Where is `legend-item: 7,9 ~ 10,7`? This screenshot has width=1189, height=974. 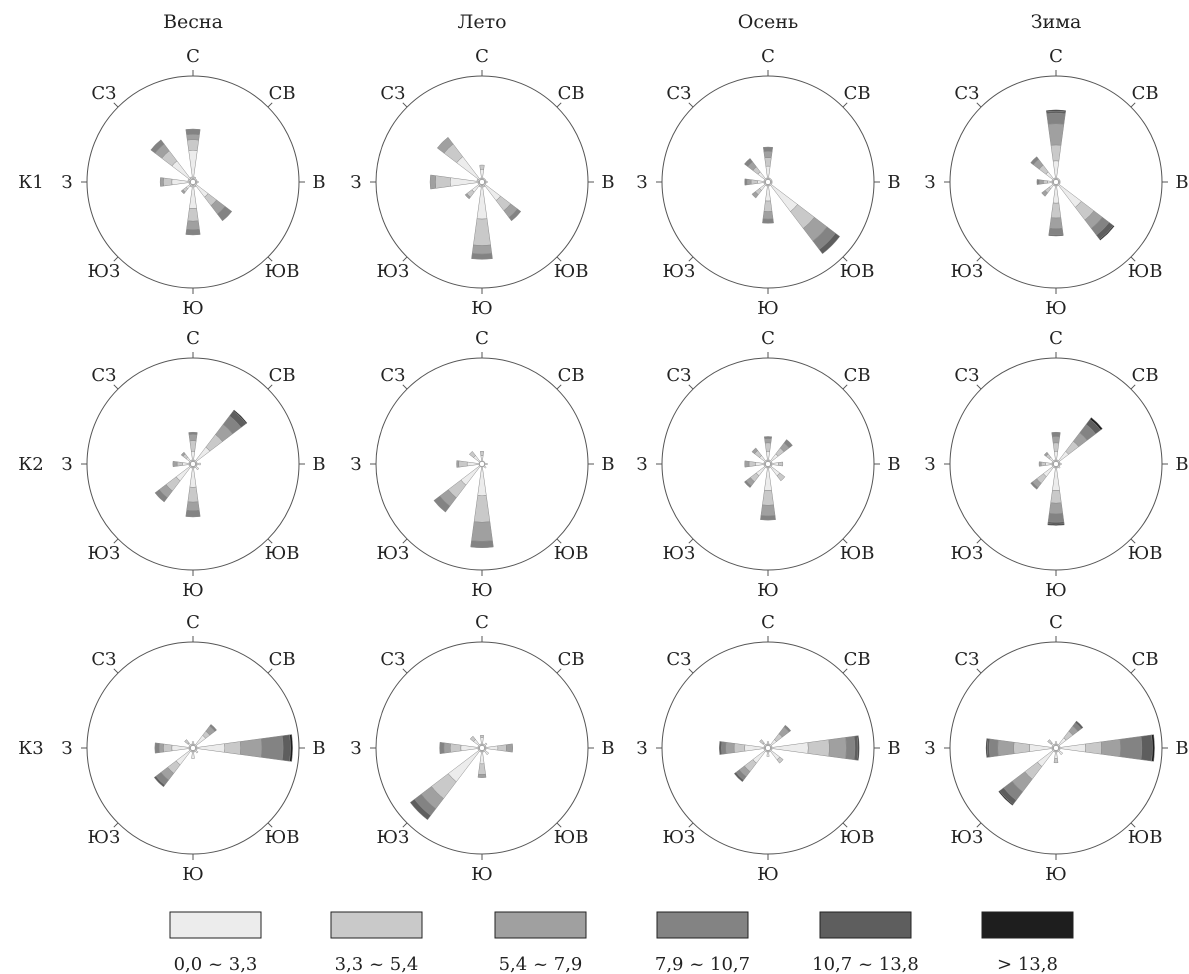 legend-item: 7,9 ~ 10,7 is located at coordinates (702, 942).